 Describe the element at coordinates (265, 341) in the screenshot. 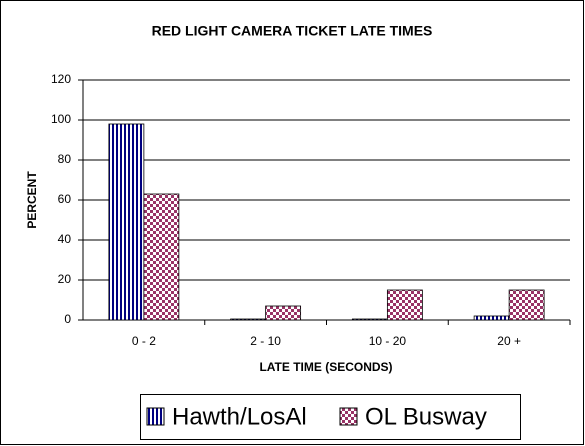

I see `x-tick-label: 2 - 10` at that location.